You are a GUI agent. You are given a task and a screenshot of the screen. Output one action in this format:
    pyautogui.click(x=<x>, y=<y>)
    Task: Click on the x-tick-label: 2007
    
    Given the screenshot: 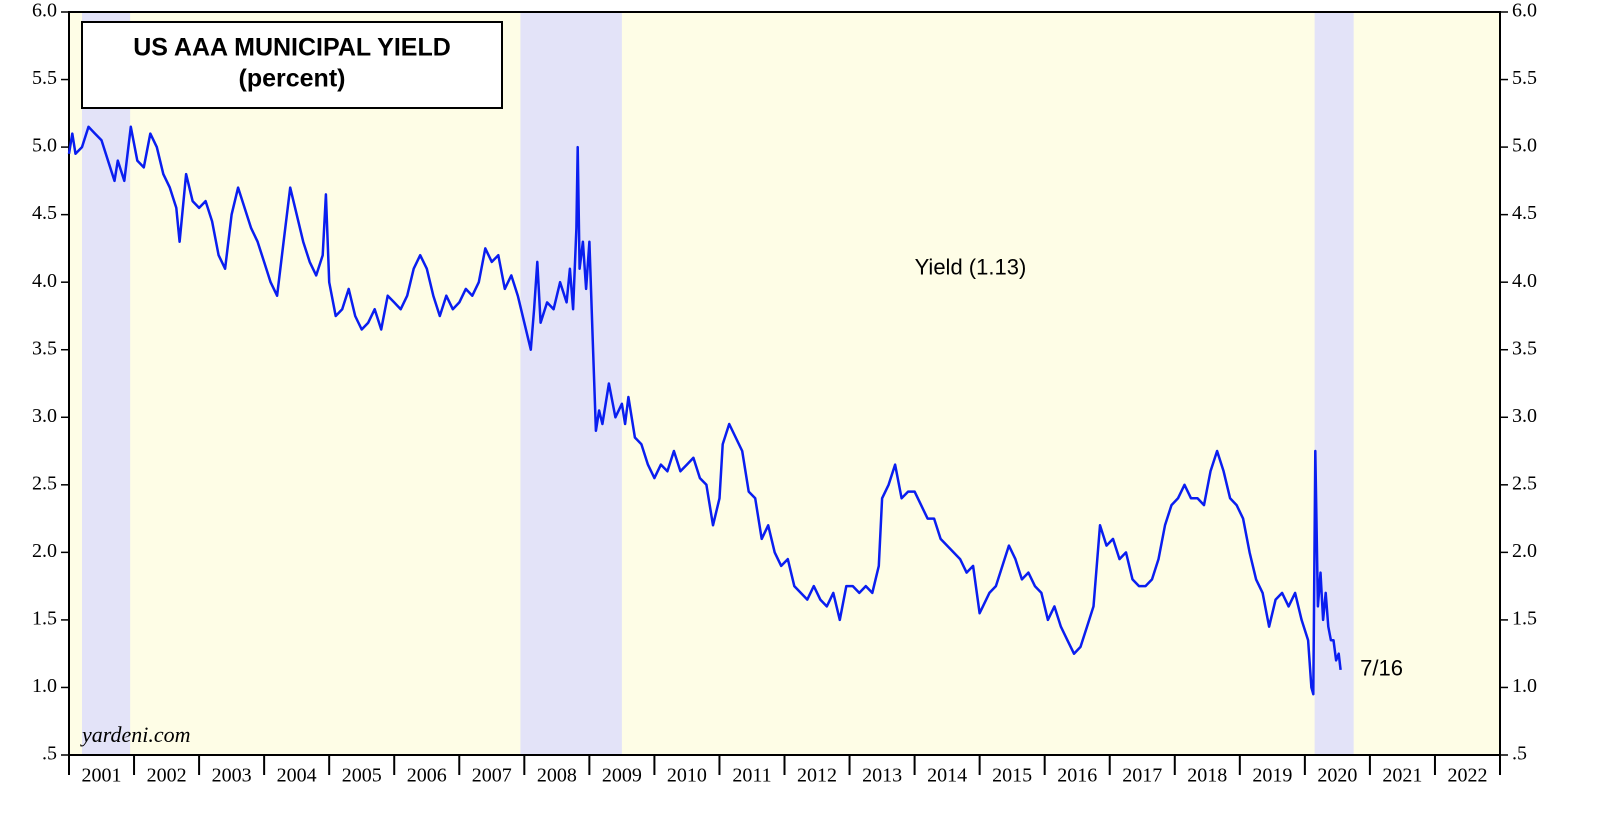 What is the action you would take?
    pyautogui.click(x=492, y=776)
    